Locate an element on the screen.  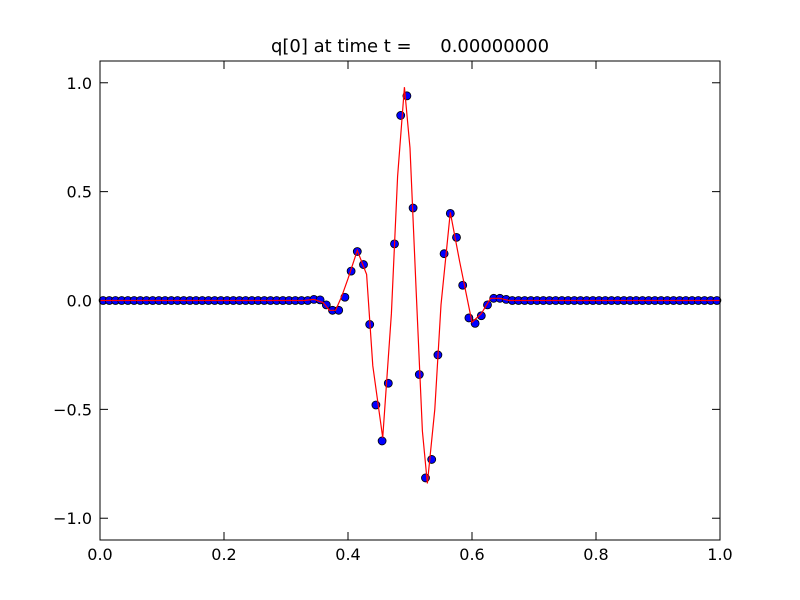
y-tick-label: −0.5 is located at coordinates (72, 409).